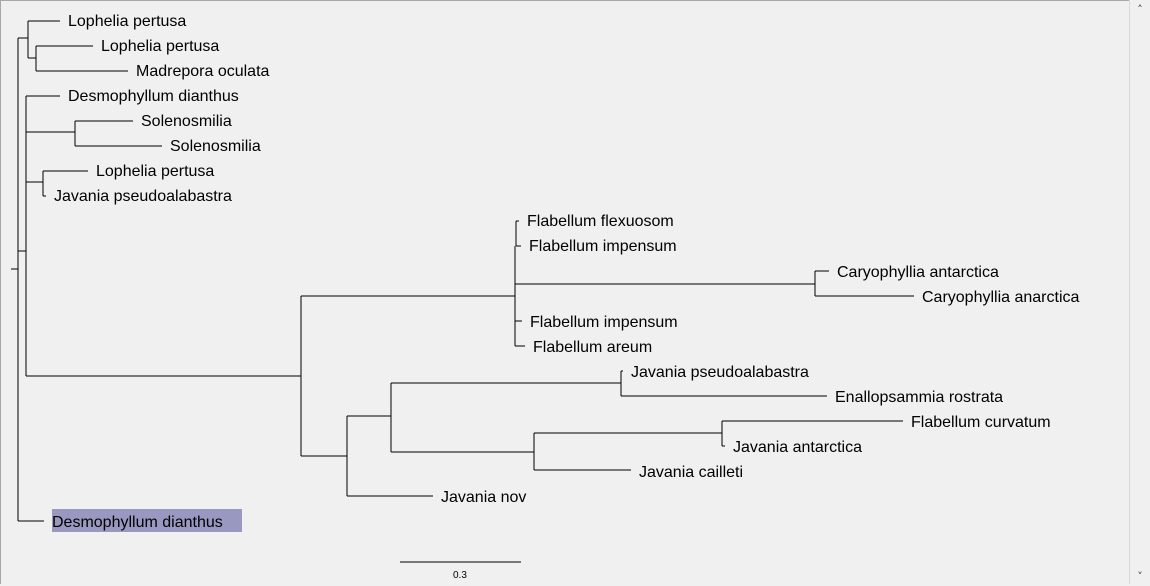 This screenshot has width=1150, height=586. I want to click on leaf-label: Javania antarctica, so click(797, 447).